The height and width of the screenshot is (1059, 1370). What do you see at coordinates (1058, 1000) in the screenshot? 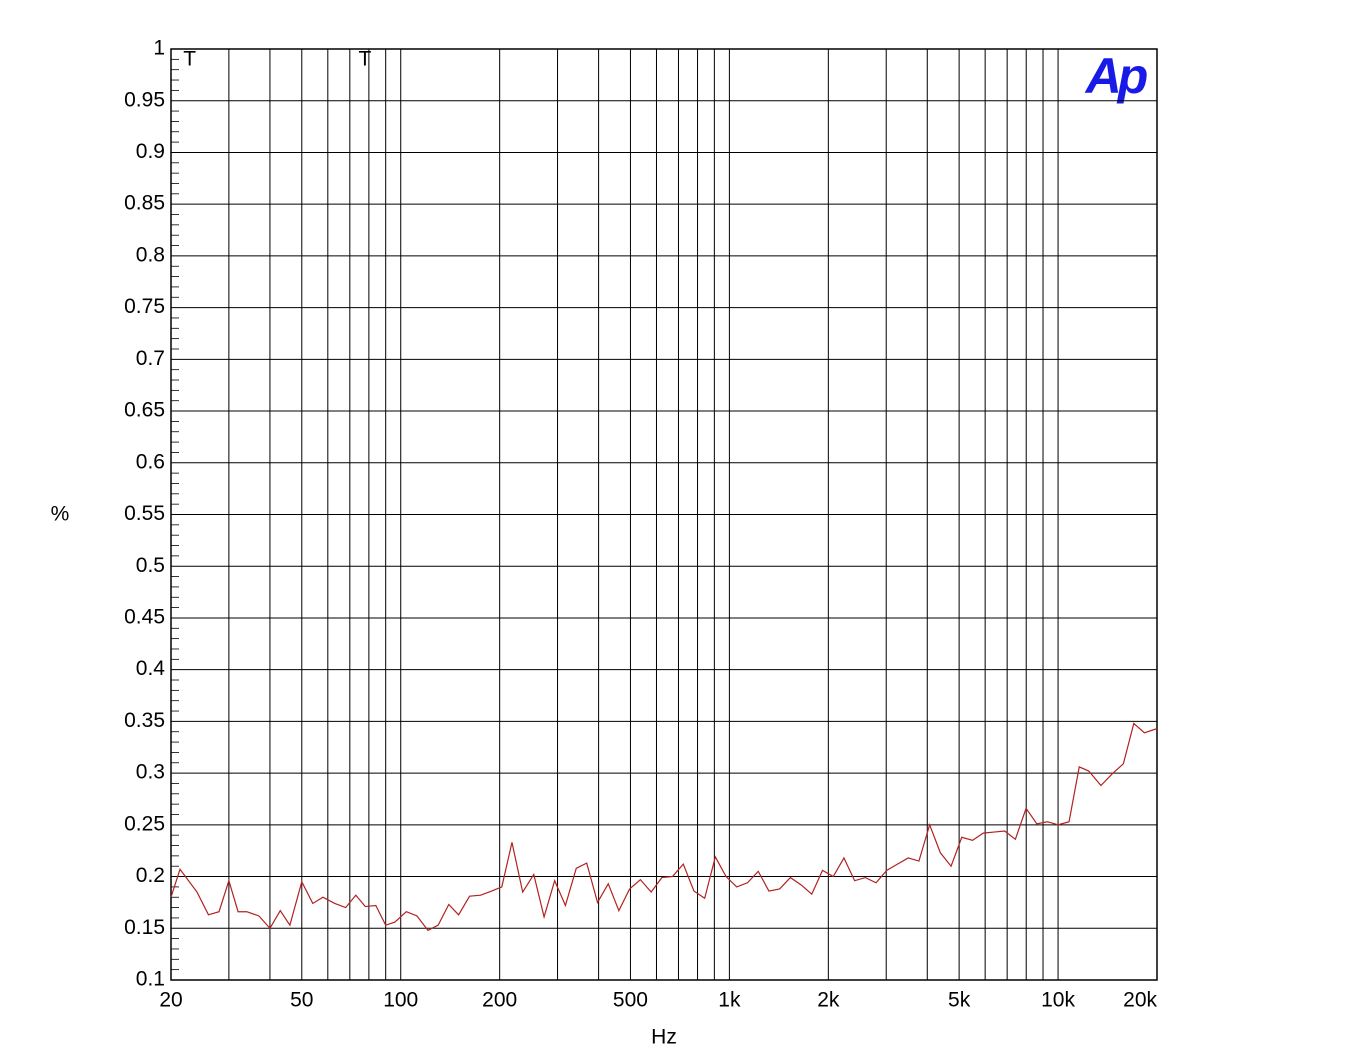
I see `x-tick-label: 10k` at bounding box center [1058, 1000].